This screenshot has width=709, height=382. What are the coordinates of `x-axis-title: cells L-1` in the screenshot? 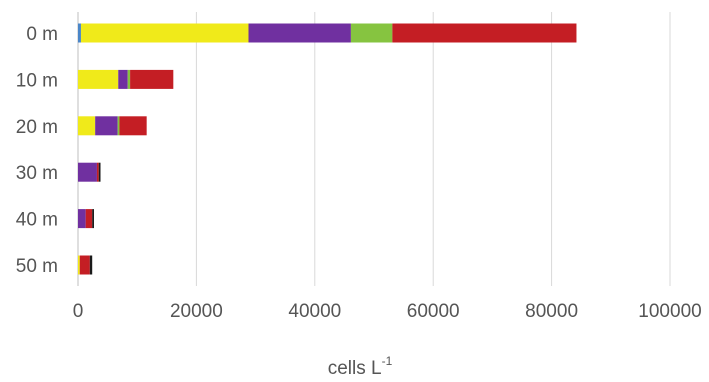 It's located at (360, 366).